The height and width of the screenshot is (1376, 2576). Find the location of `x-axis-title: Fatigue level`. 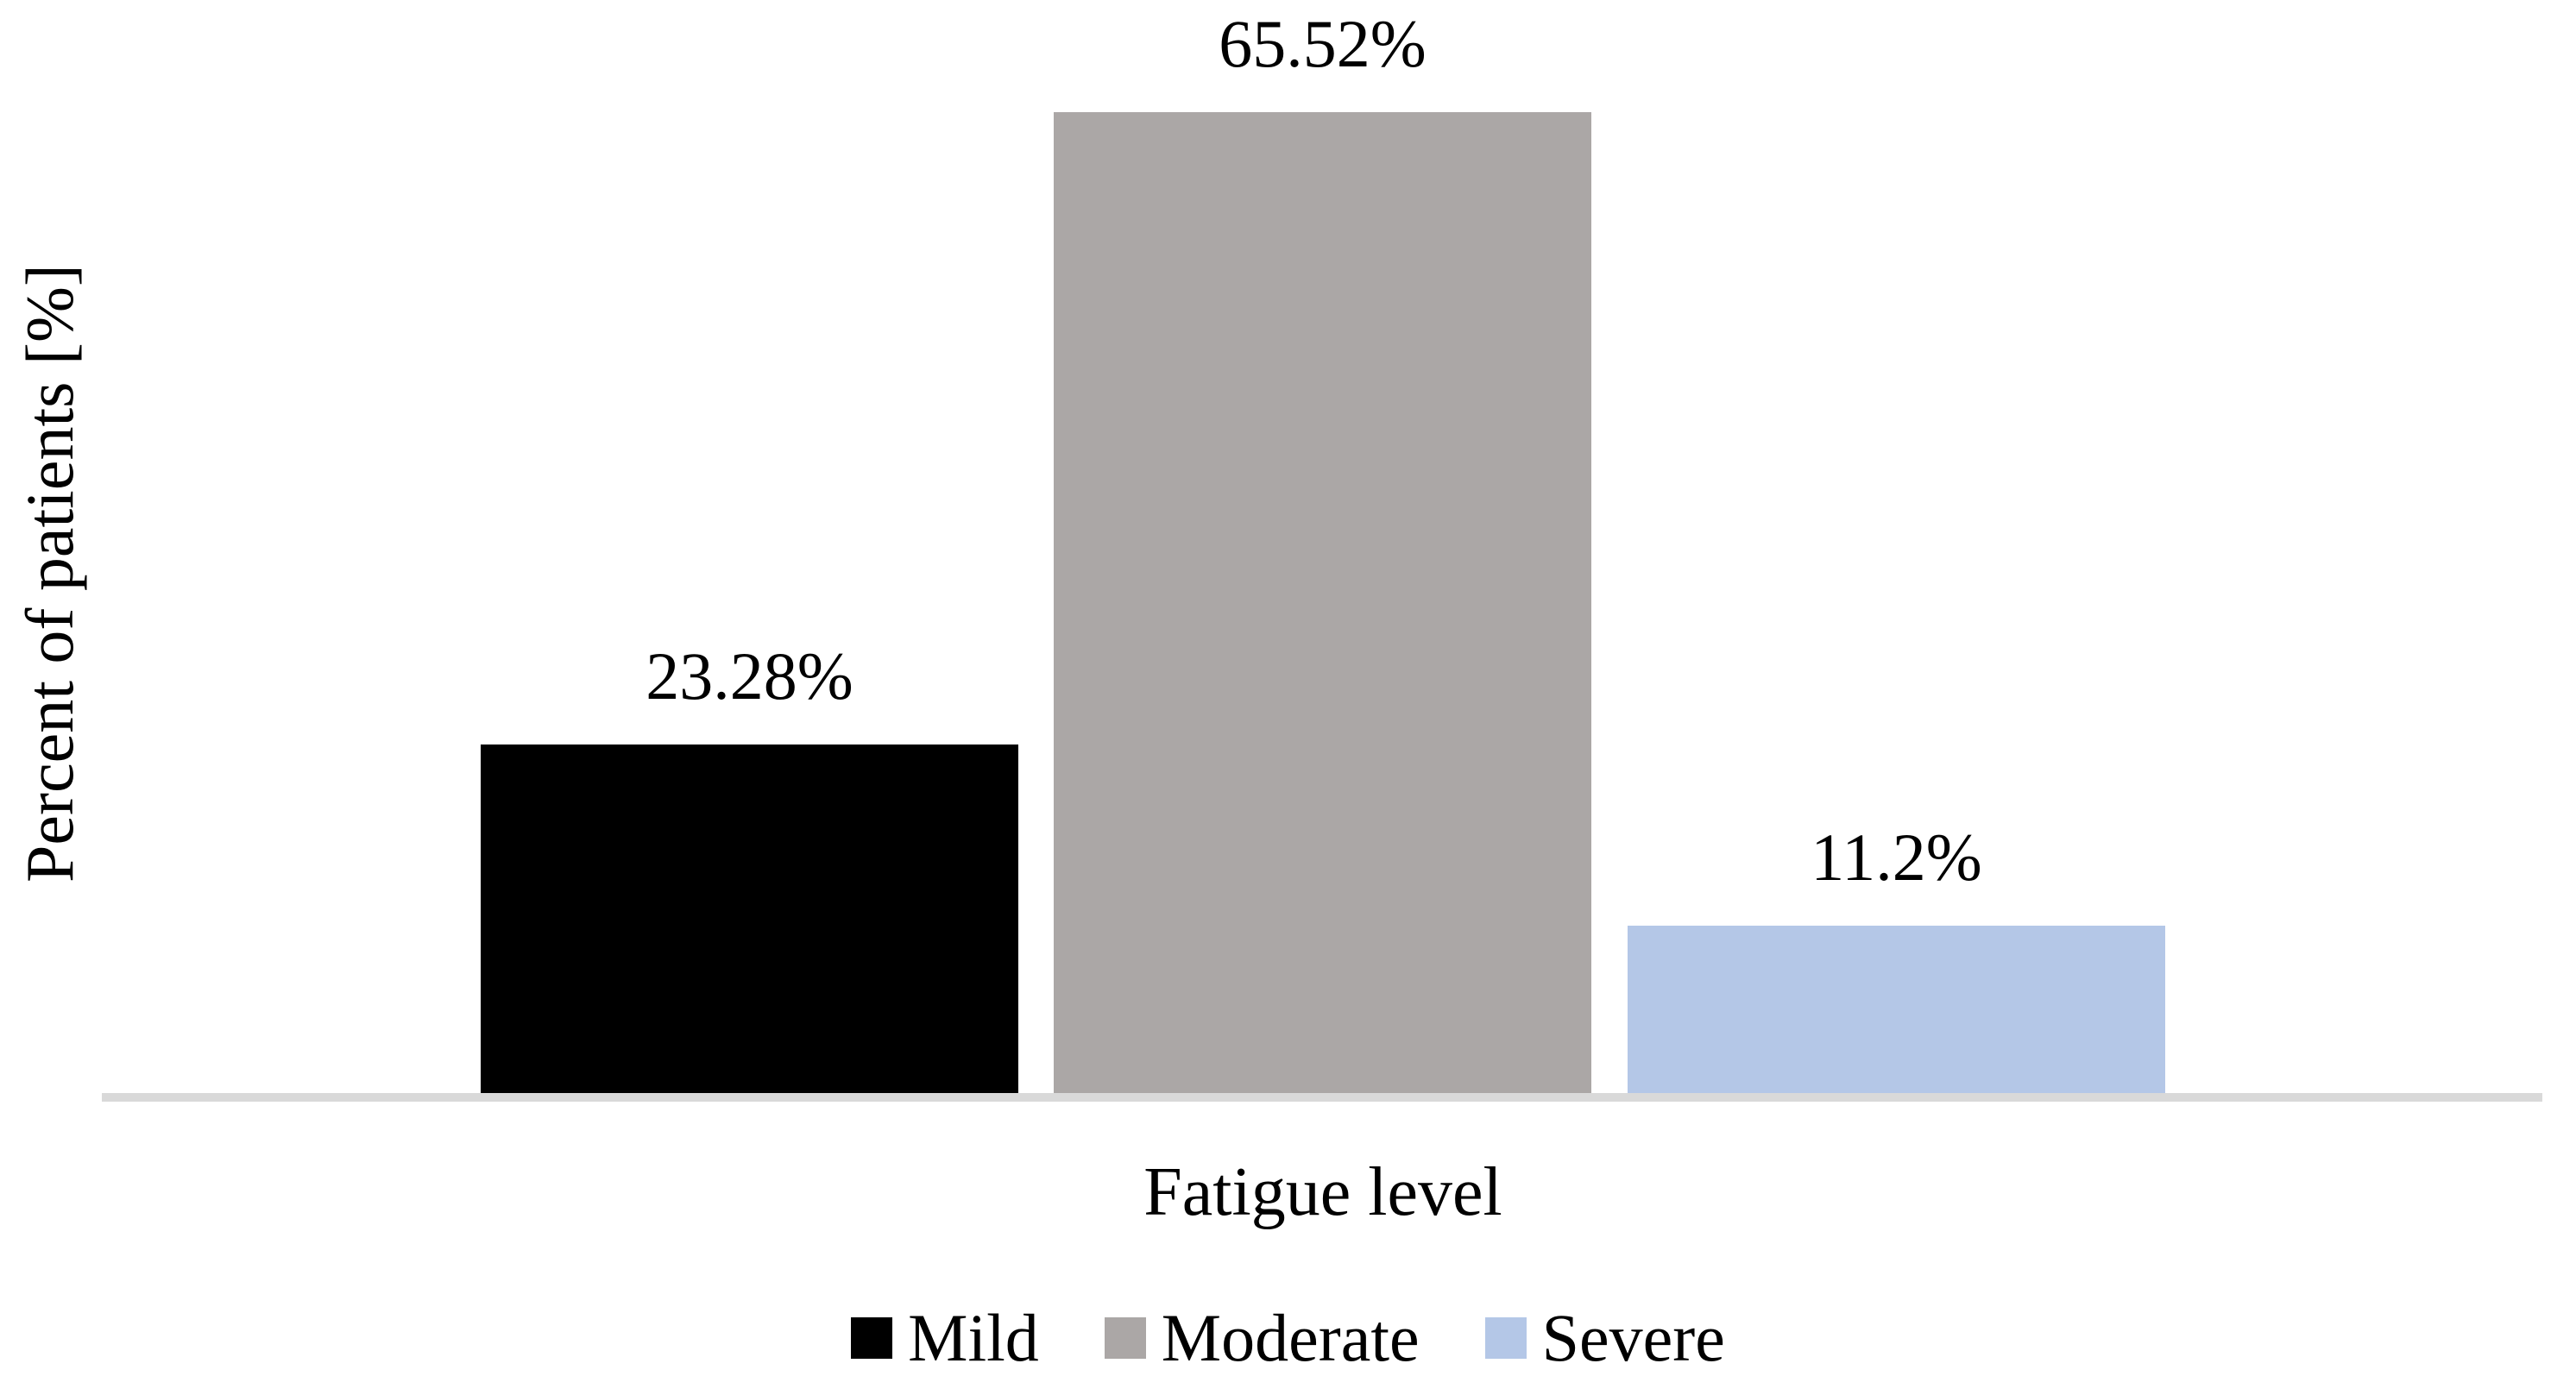

x-axis-title: Fatigue level is located at coordinates (1323, 1192).